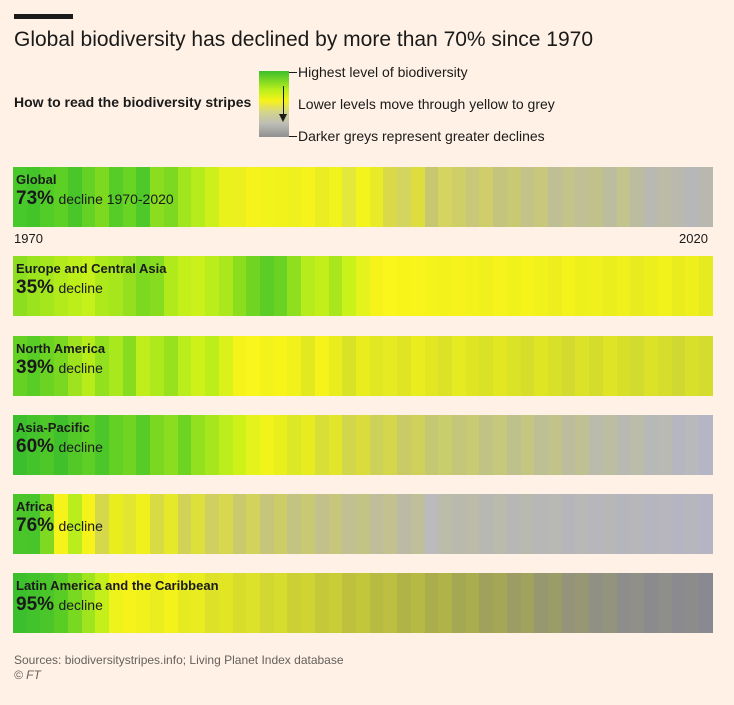 The width and height of the screenshot is (734, 705). I want to click on decline-text: decline 1970-2020, so click(116, 199).